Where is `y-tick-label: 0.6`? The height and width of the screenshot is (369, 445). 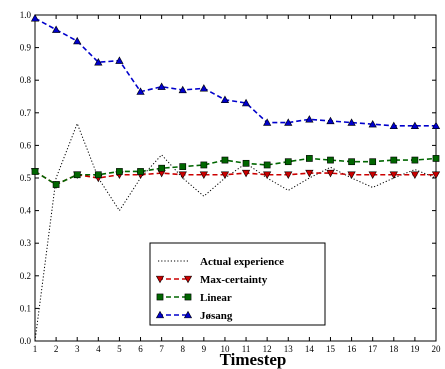 y-tick-label: 0.6 is located at coordinates (26, 145).